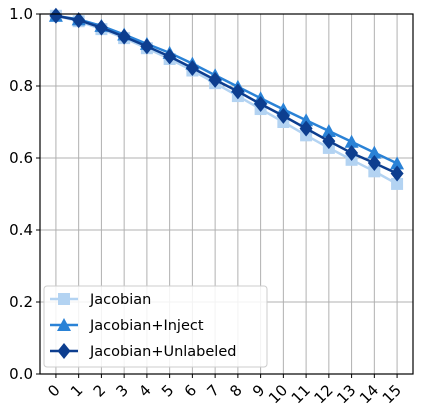  What do you see at coordinates (64, 324) in the screenshot?
I see `legend-marker-triangle` at bounding box center [64, 324].